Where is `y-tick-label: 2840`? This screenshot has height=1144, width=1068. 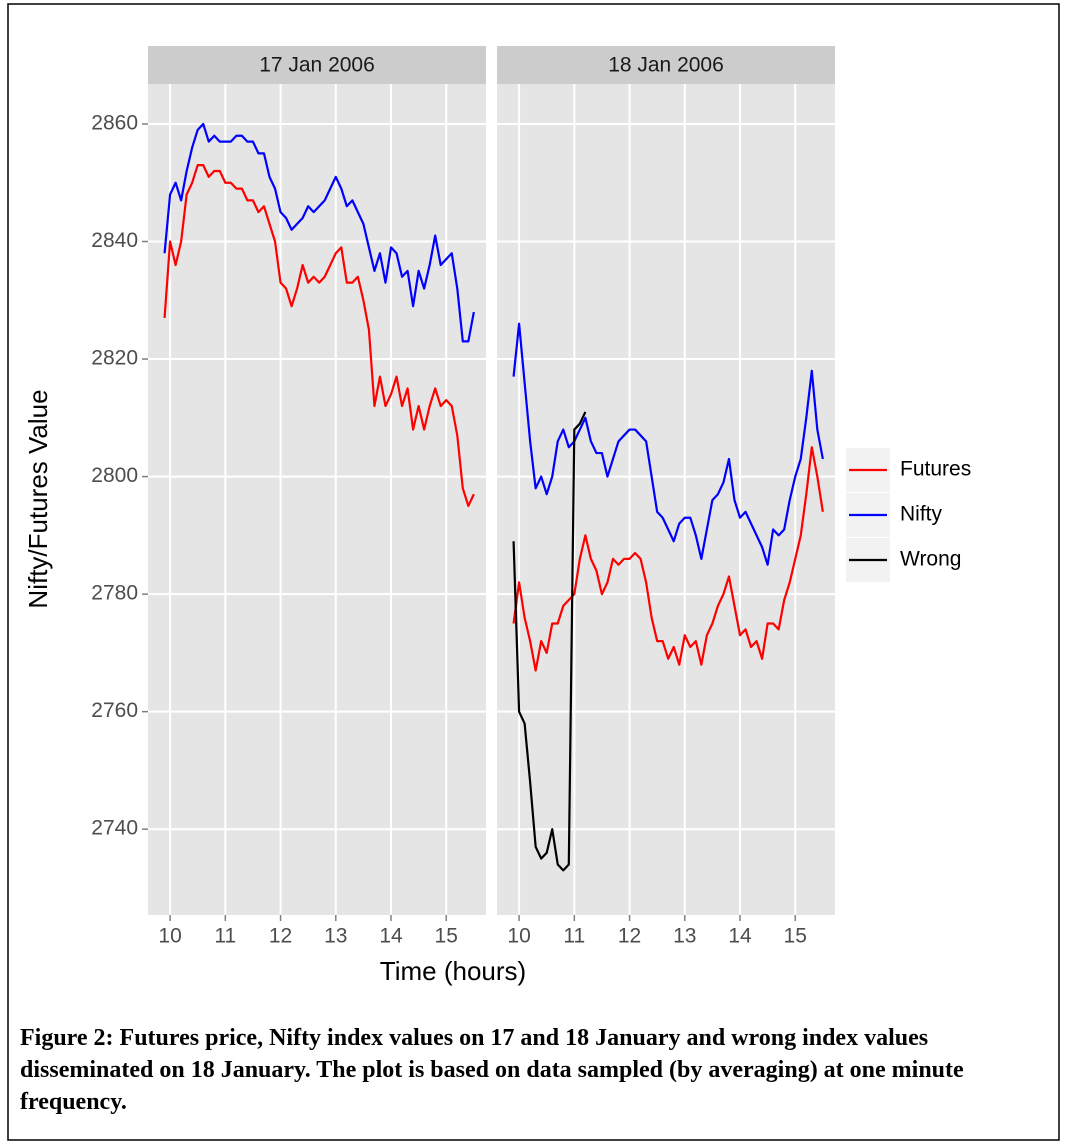 y-tick-label: 2840 is located at coordinates (114, 240).